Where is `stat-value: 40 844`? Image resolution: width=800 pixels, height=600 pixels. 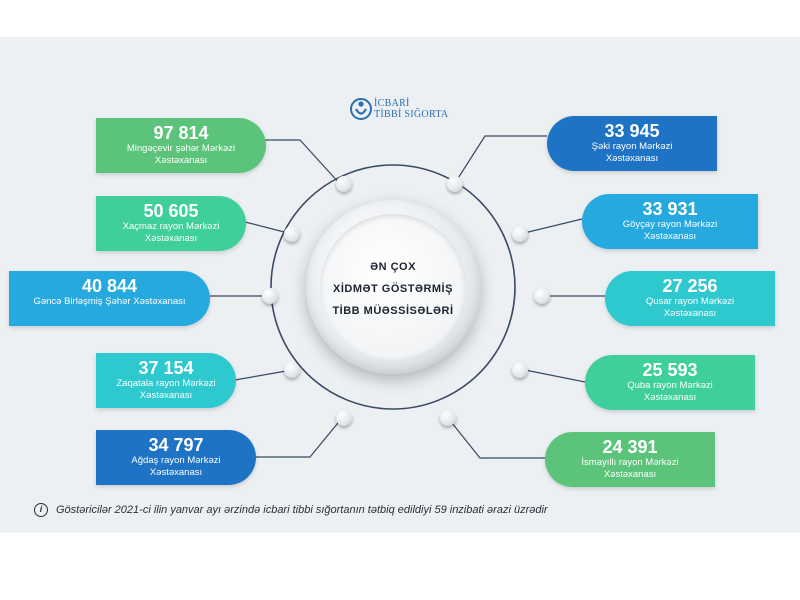 stat-value: 40 844 is located at coordinates (109, 286).